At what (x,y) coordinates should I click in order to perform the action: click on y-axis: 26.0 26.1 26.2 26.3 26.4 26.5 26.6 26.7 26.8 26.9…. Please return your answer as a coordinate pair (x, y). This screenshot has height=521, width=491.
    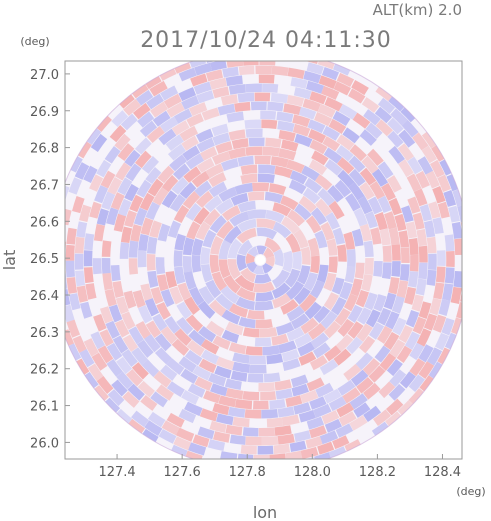
    Looking at the image, I should click on (50, 259).